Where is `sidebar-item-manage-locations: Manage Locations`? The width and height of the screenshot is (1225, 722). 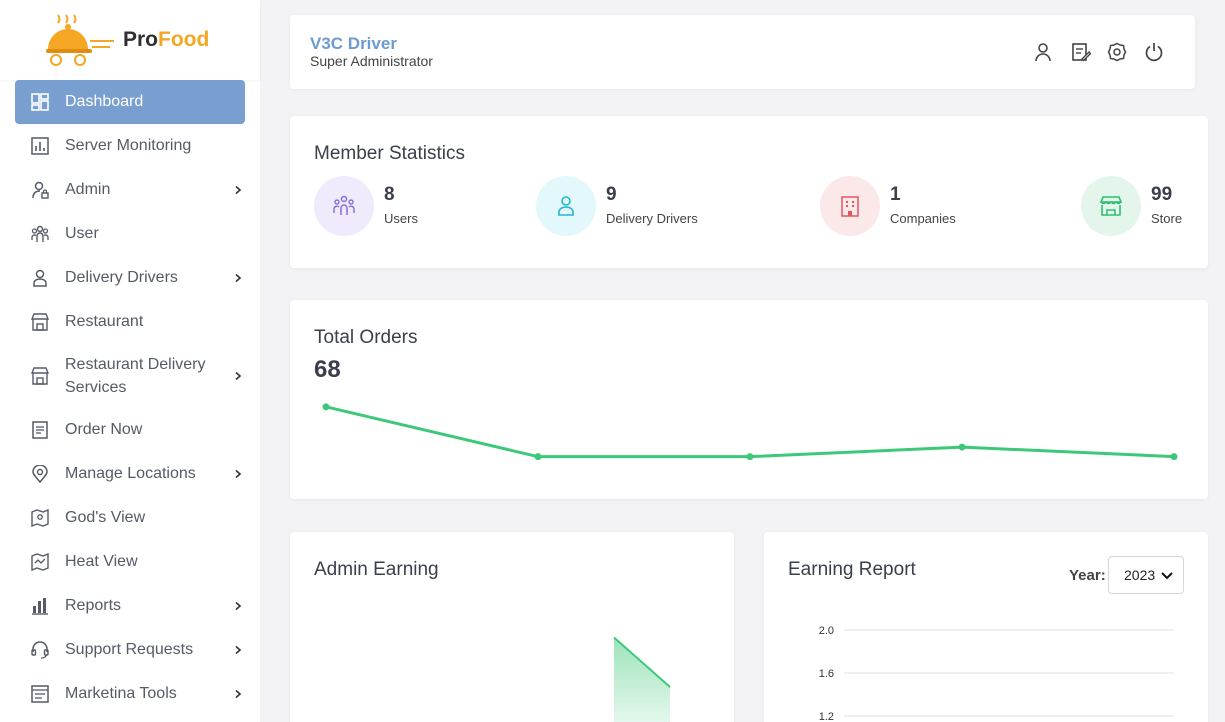 sidebar-item-manage-locations: Manage Locations is located at coordinates (130, 474).